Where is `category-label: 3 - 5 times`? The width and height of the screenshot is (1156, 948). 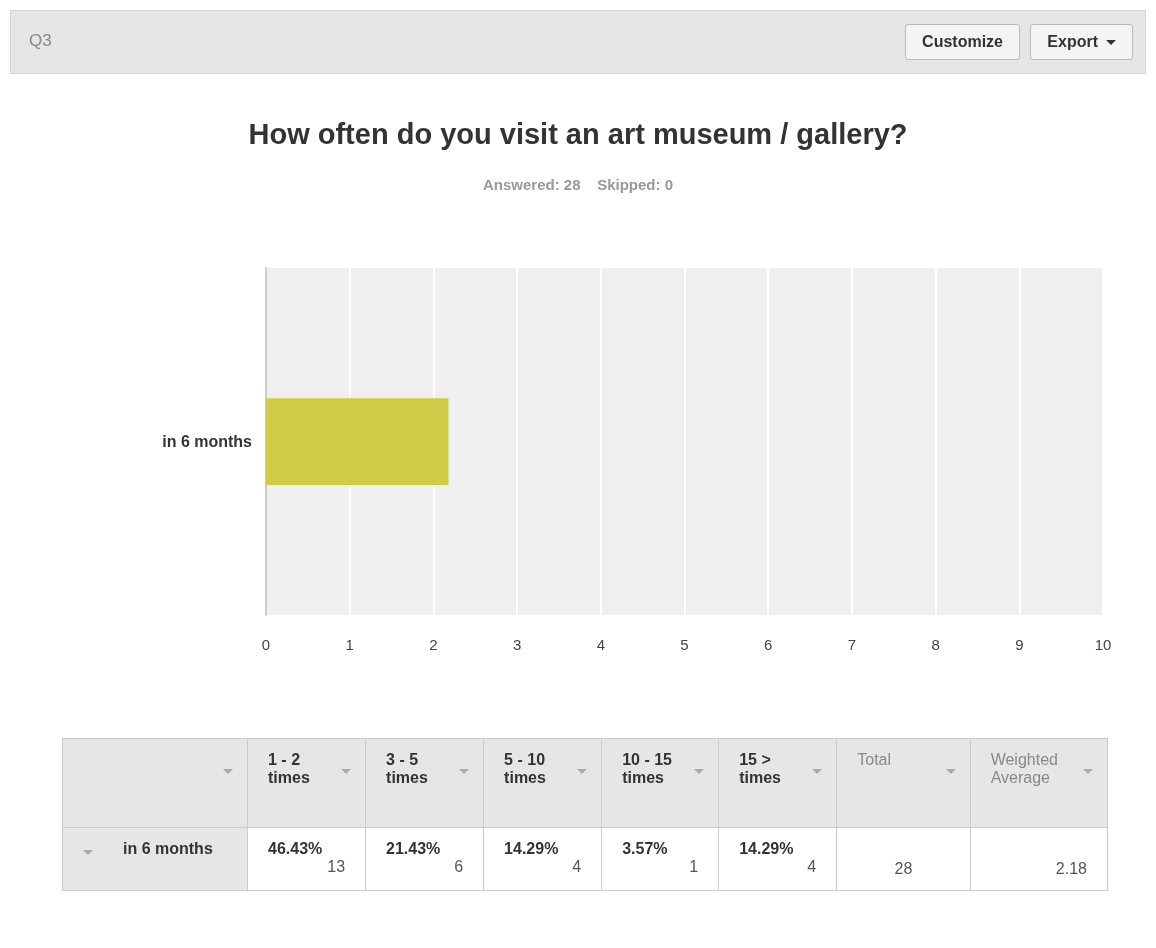 category-label: 3 - 5 times is located at coordinates (424, 783).